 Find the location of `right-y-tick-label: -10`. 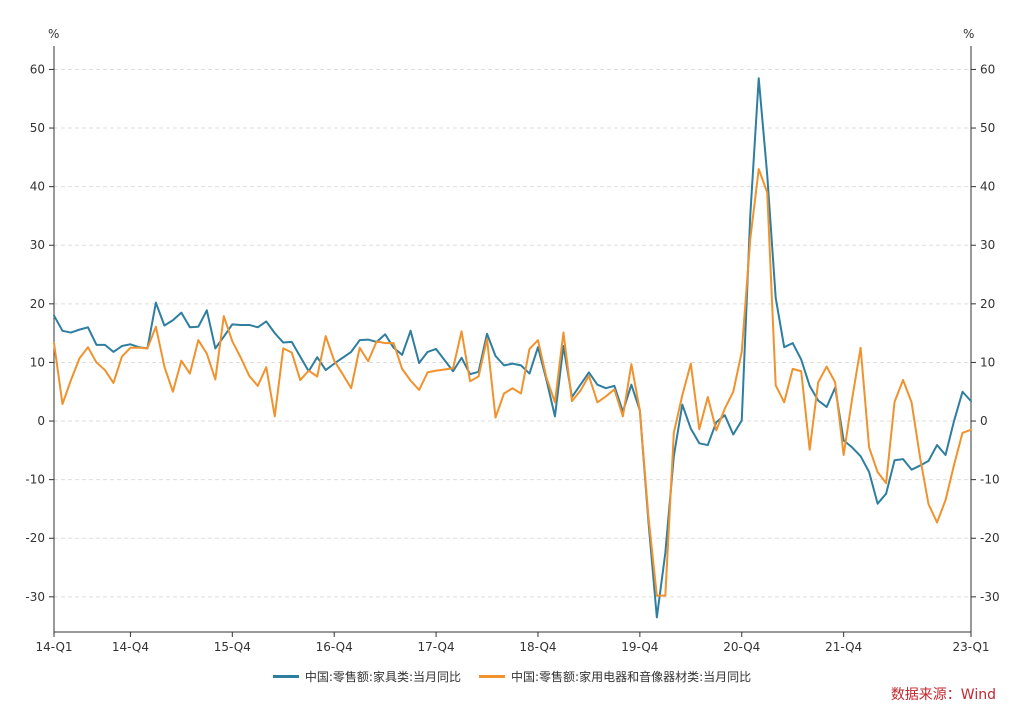

right-y-tick-label: -10 is located at coordinates (990, 480).